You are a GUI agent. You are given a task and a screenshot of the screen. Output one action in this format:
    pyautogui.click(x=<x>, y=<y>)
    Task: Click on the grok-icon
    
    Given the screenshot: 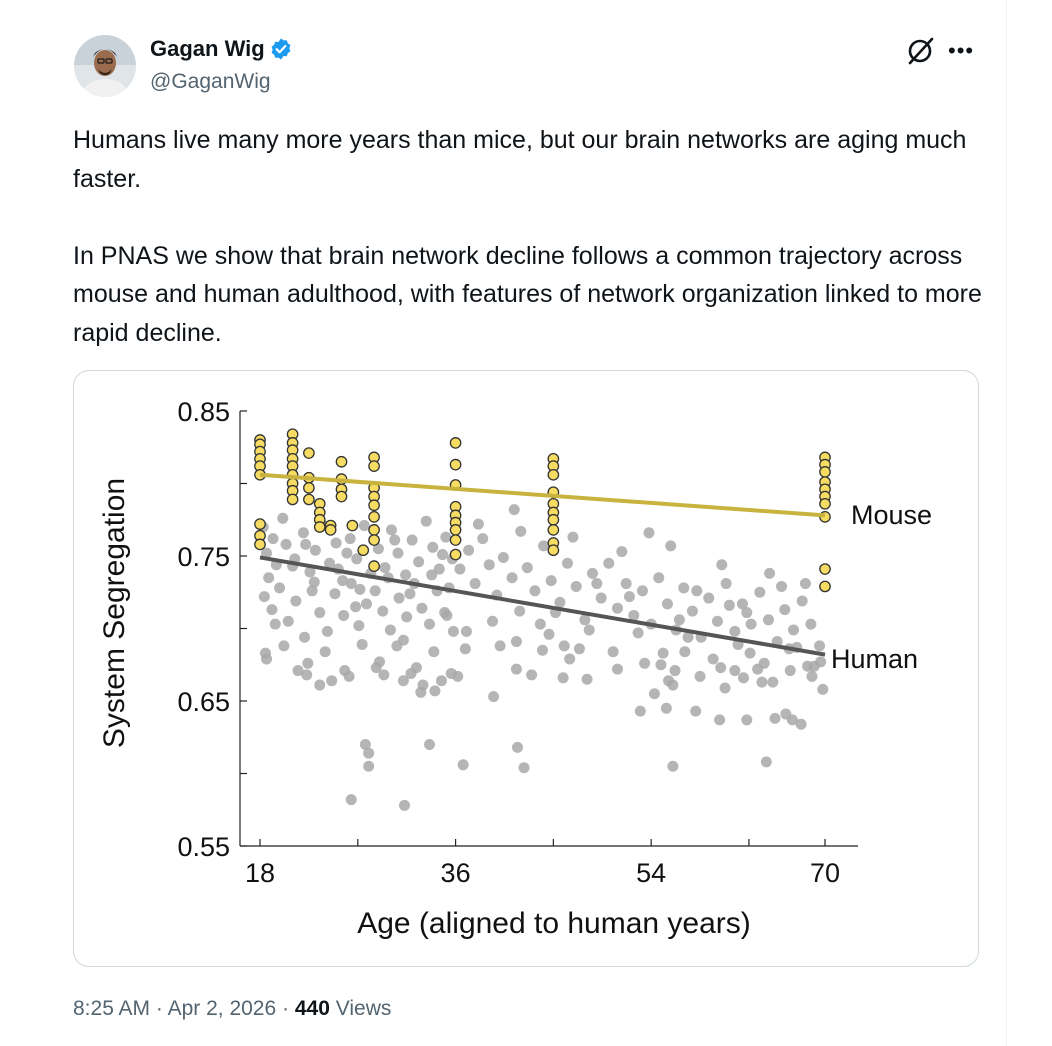 What is the action you would take?
    pyautogui.click(x=920, y=51)
    